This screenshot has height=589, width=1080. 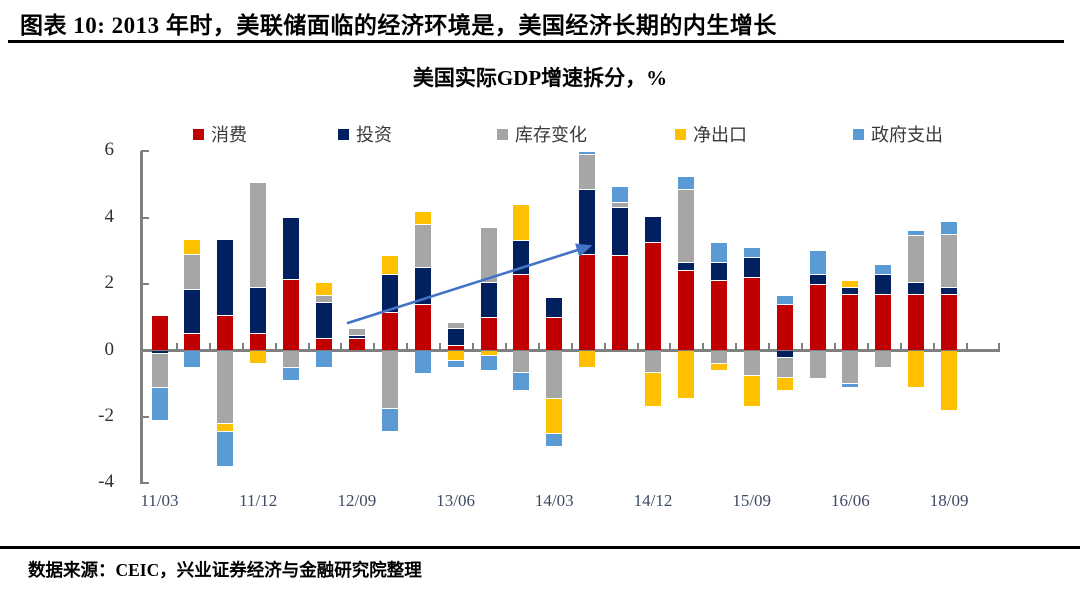 I want to click on chart-title: 美国实际GDP增速拆分，%, so click(x=540, y=78).